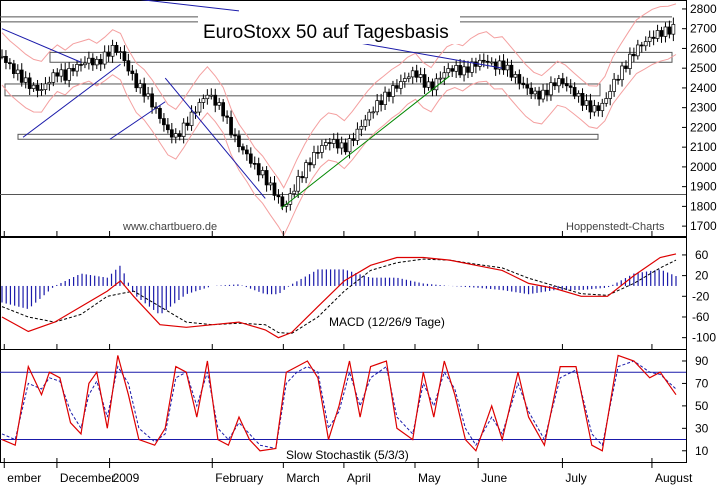 Image resolution: width=723 pixels, height=486 pixels. Describe the element at coordinates (702, 406) in the screenshot. I see `stoch-tick-label: 50` at that location.